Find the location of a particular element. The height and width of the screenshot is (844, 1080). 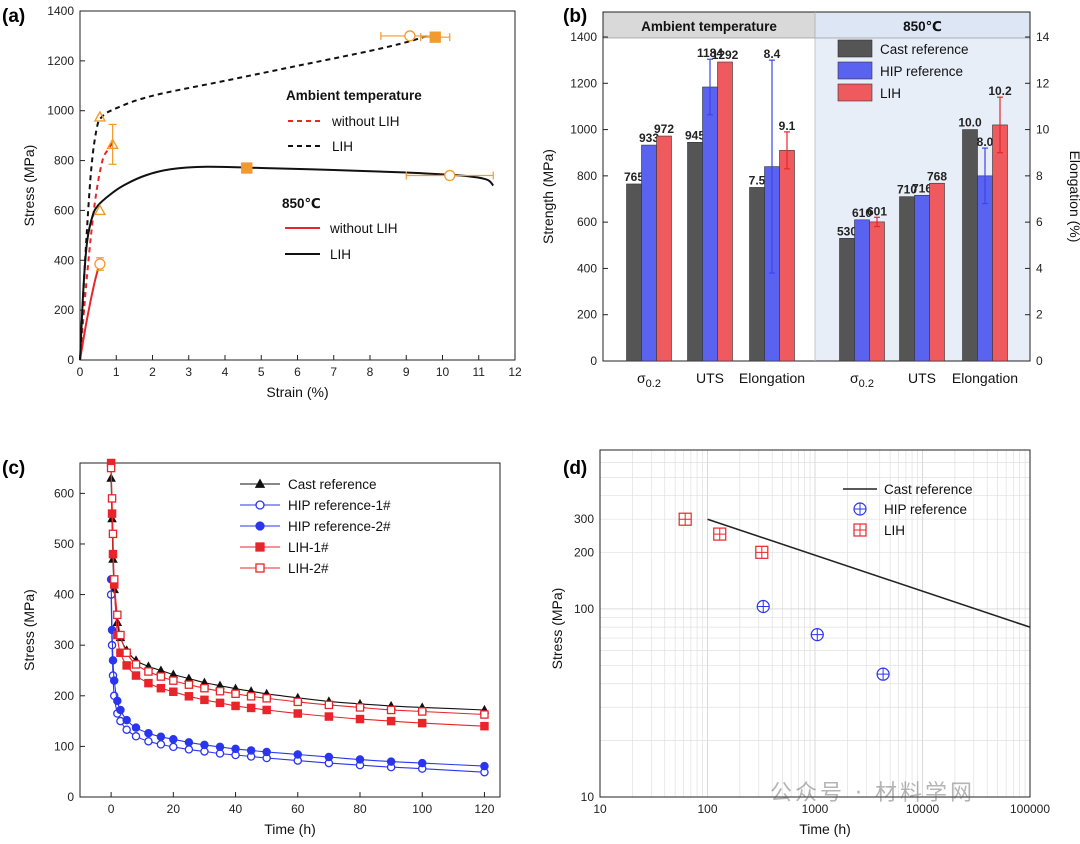

x-tick-label-d: 10 is located at coordinates (600, 809).